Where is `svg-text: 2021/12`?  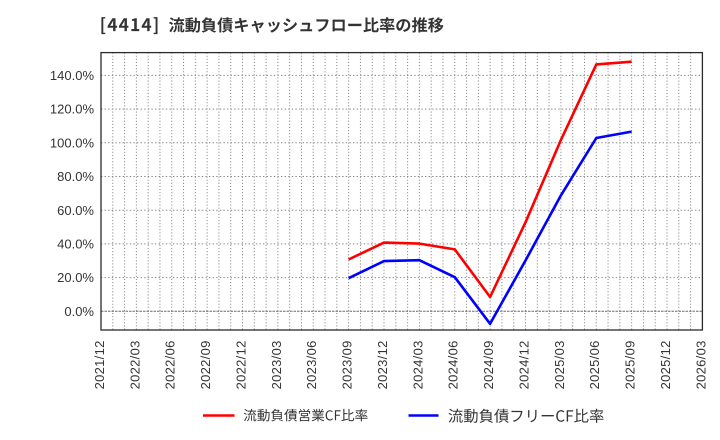
svg-text: 2021/12 is located at coordinates (99, 364).